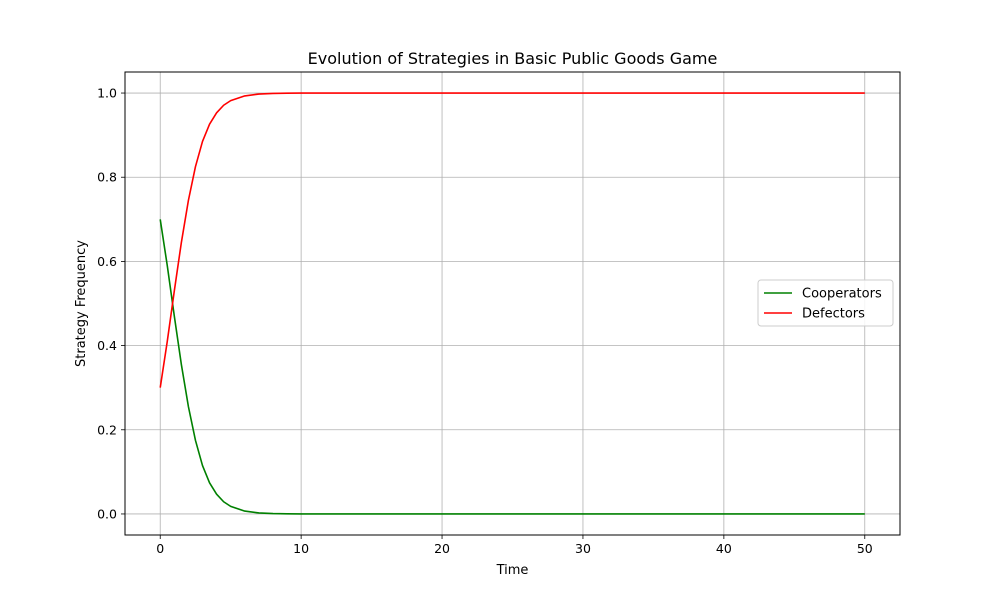 This screenshot has width=1000, height=600. What do you see at coordinates (724, 548) in the screenshot?
I see `x-tick-label: 40` at bounding box center [724, 548].